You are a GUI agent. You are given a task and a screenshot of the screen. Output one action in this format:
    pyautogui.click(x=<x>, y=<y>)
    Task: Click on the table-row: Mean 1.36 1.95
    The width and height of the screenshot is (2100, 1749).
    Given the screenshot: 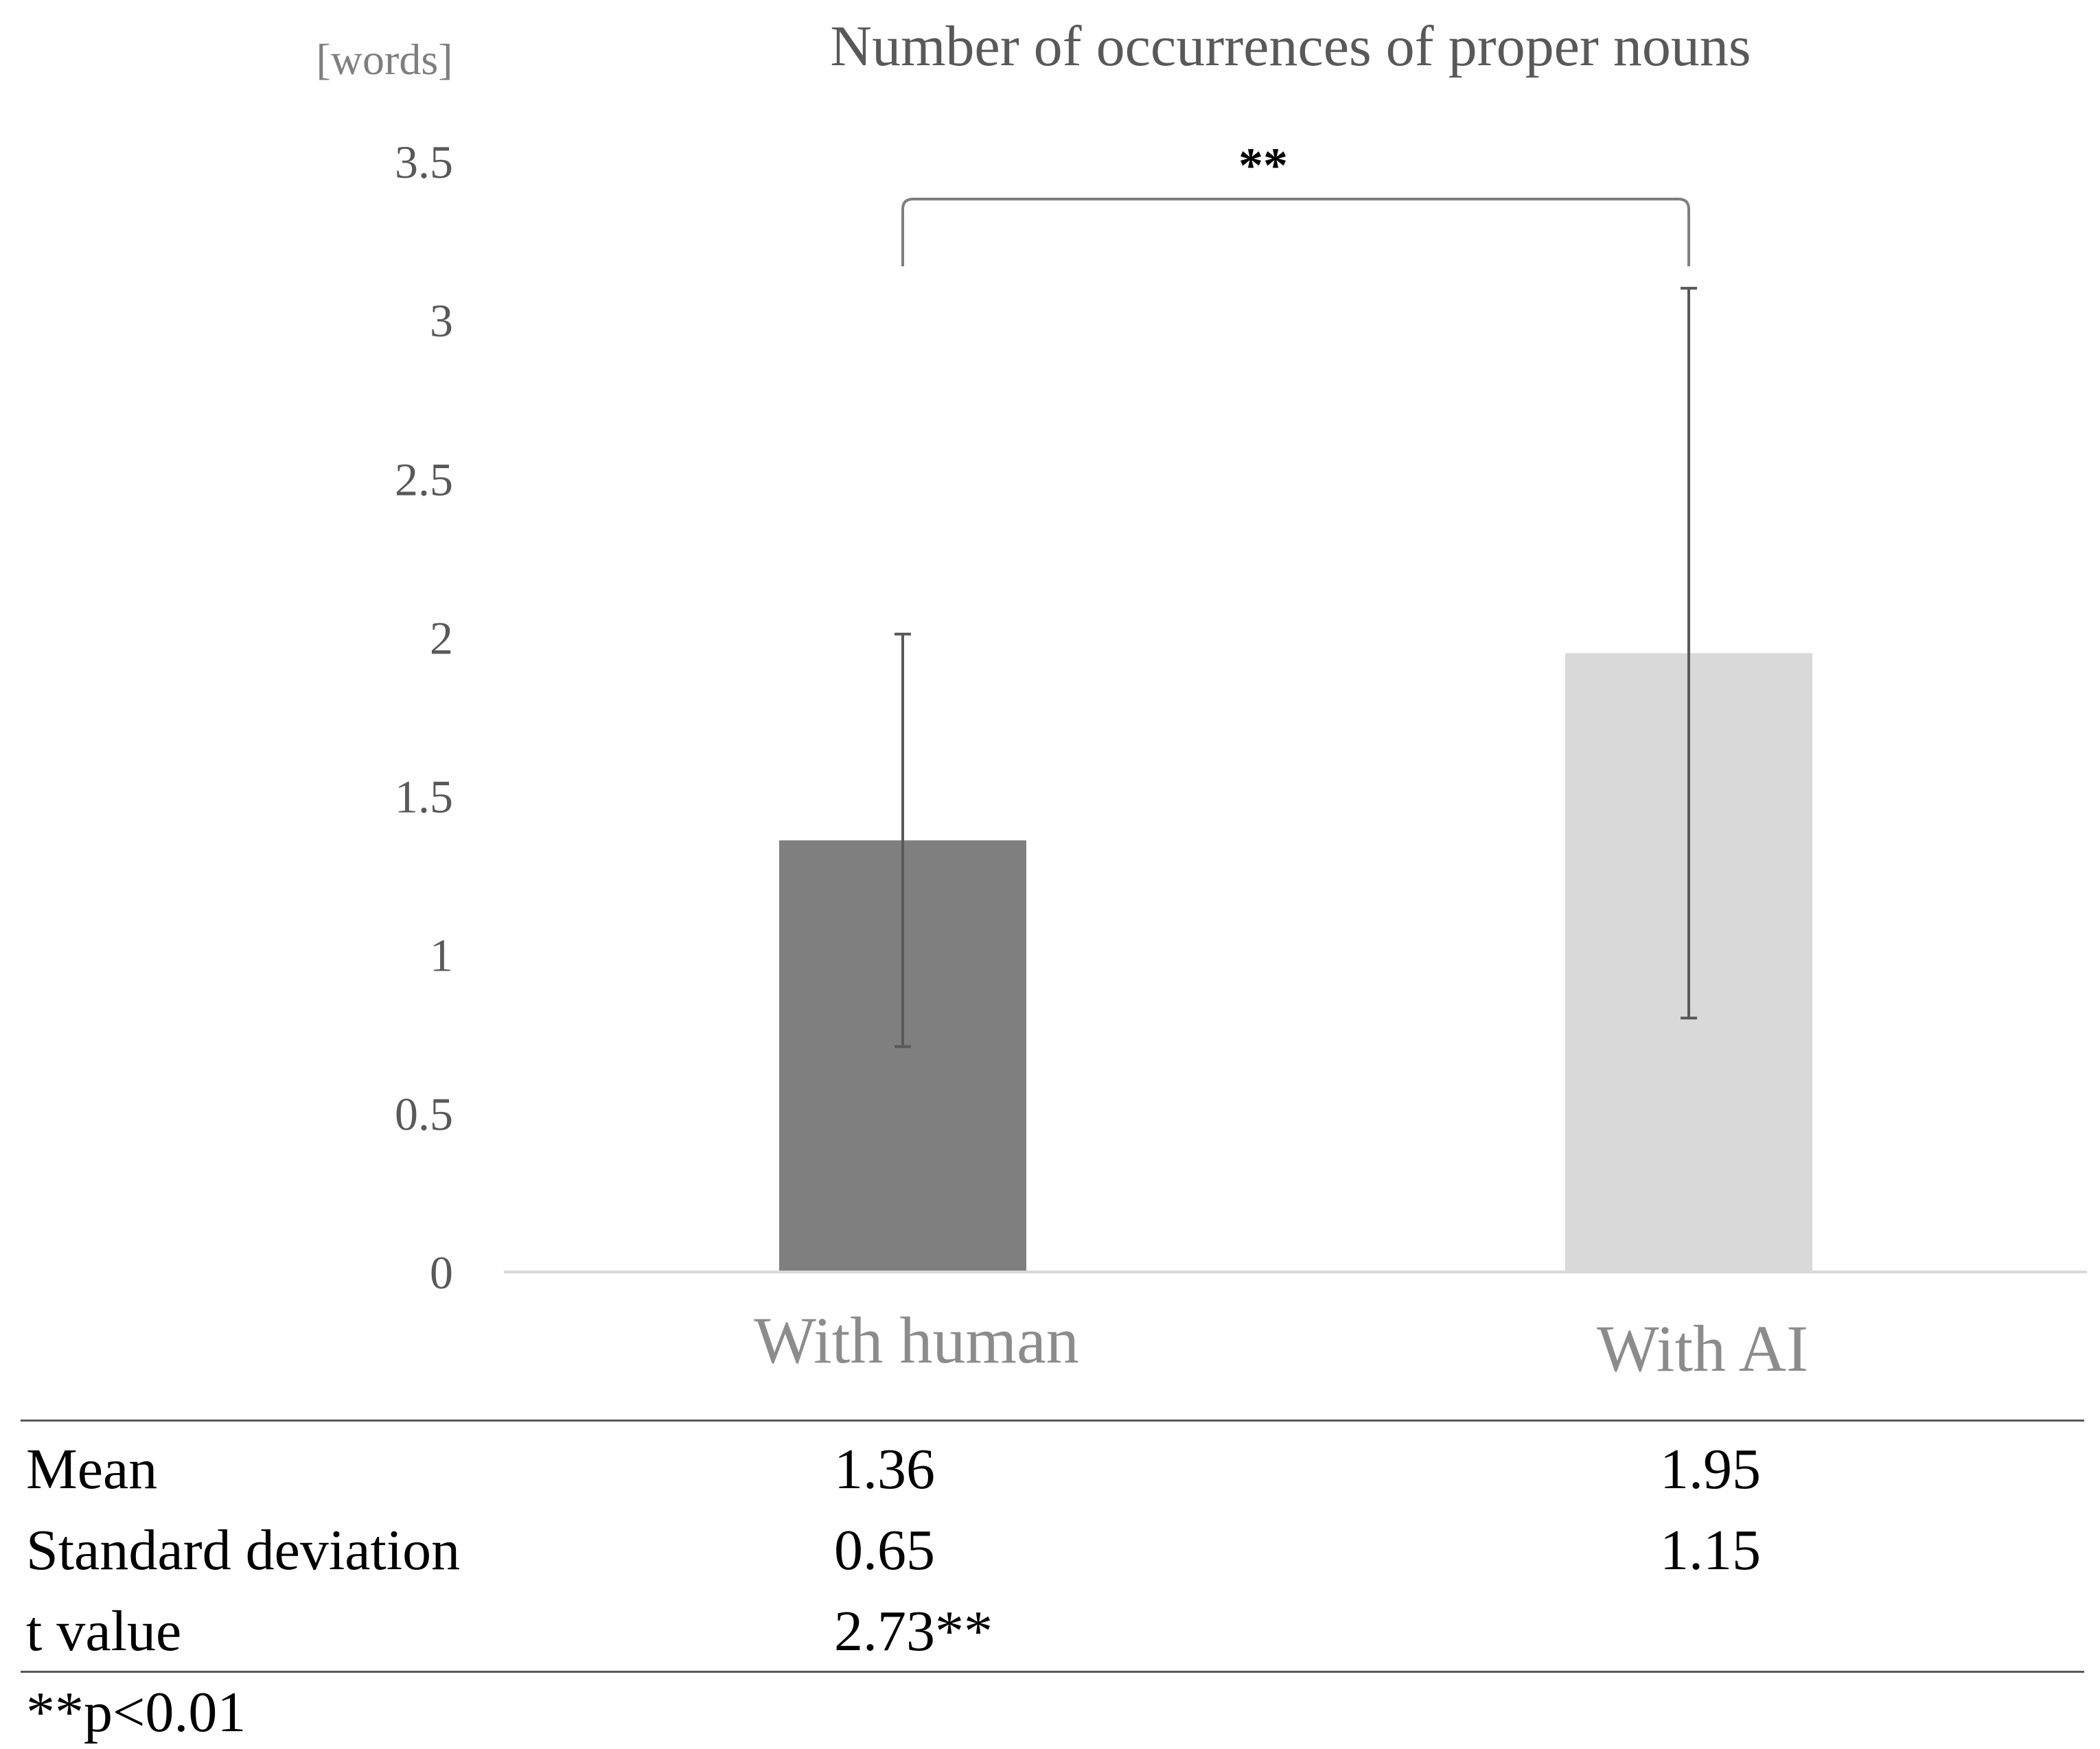 What is the action you would take?
    pyautogui.click(x=1053, y=1476)
    